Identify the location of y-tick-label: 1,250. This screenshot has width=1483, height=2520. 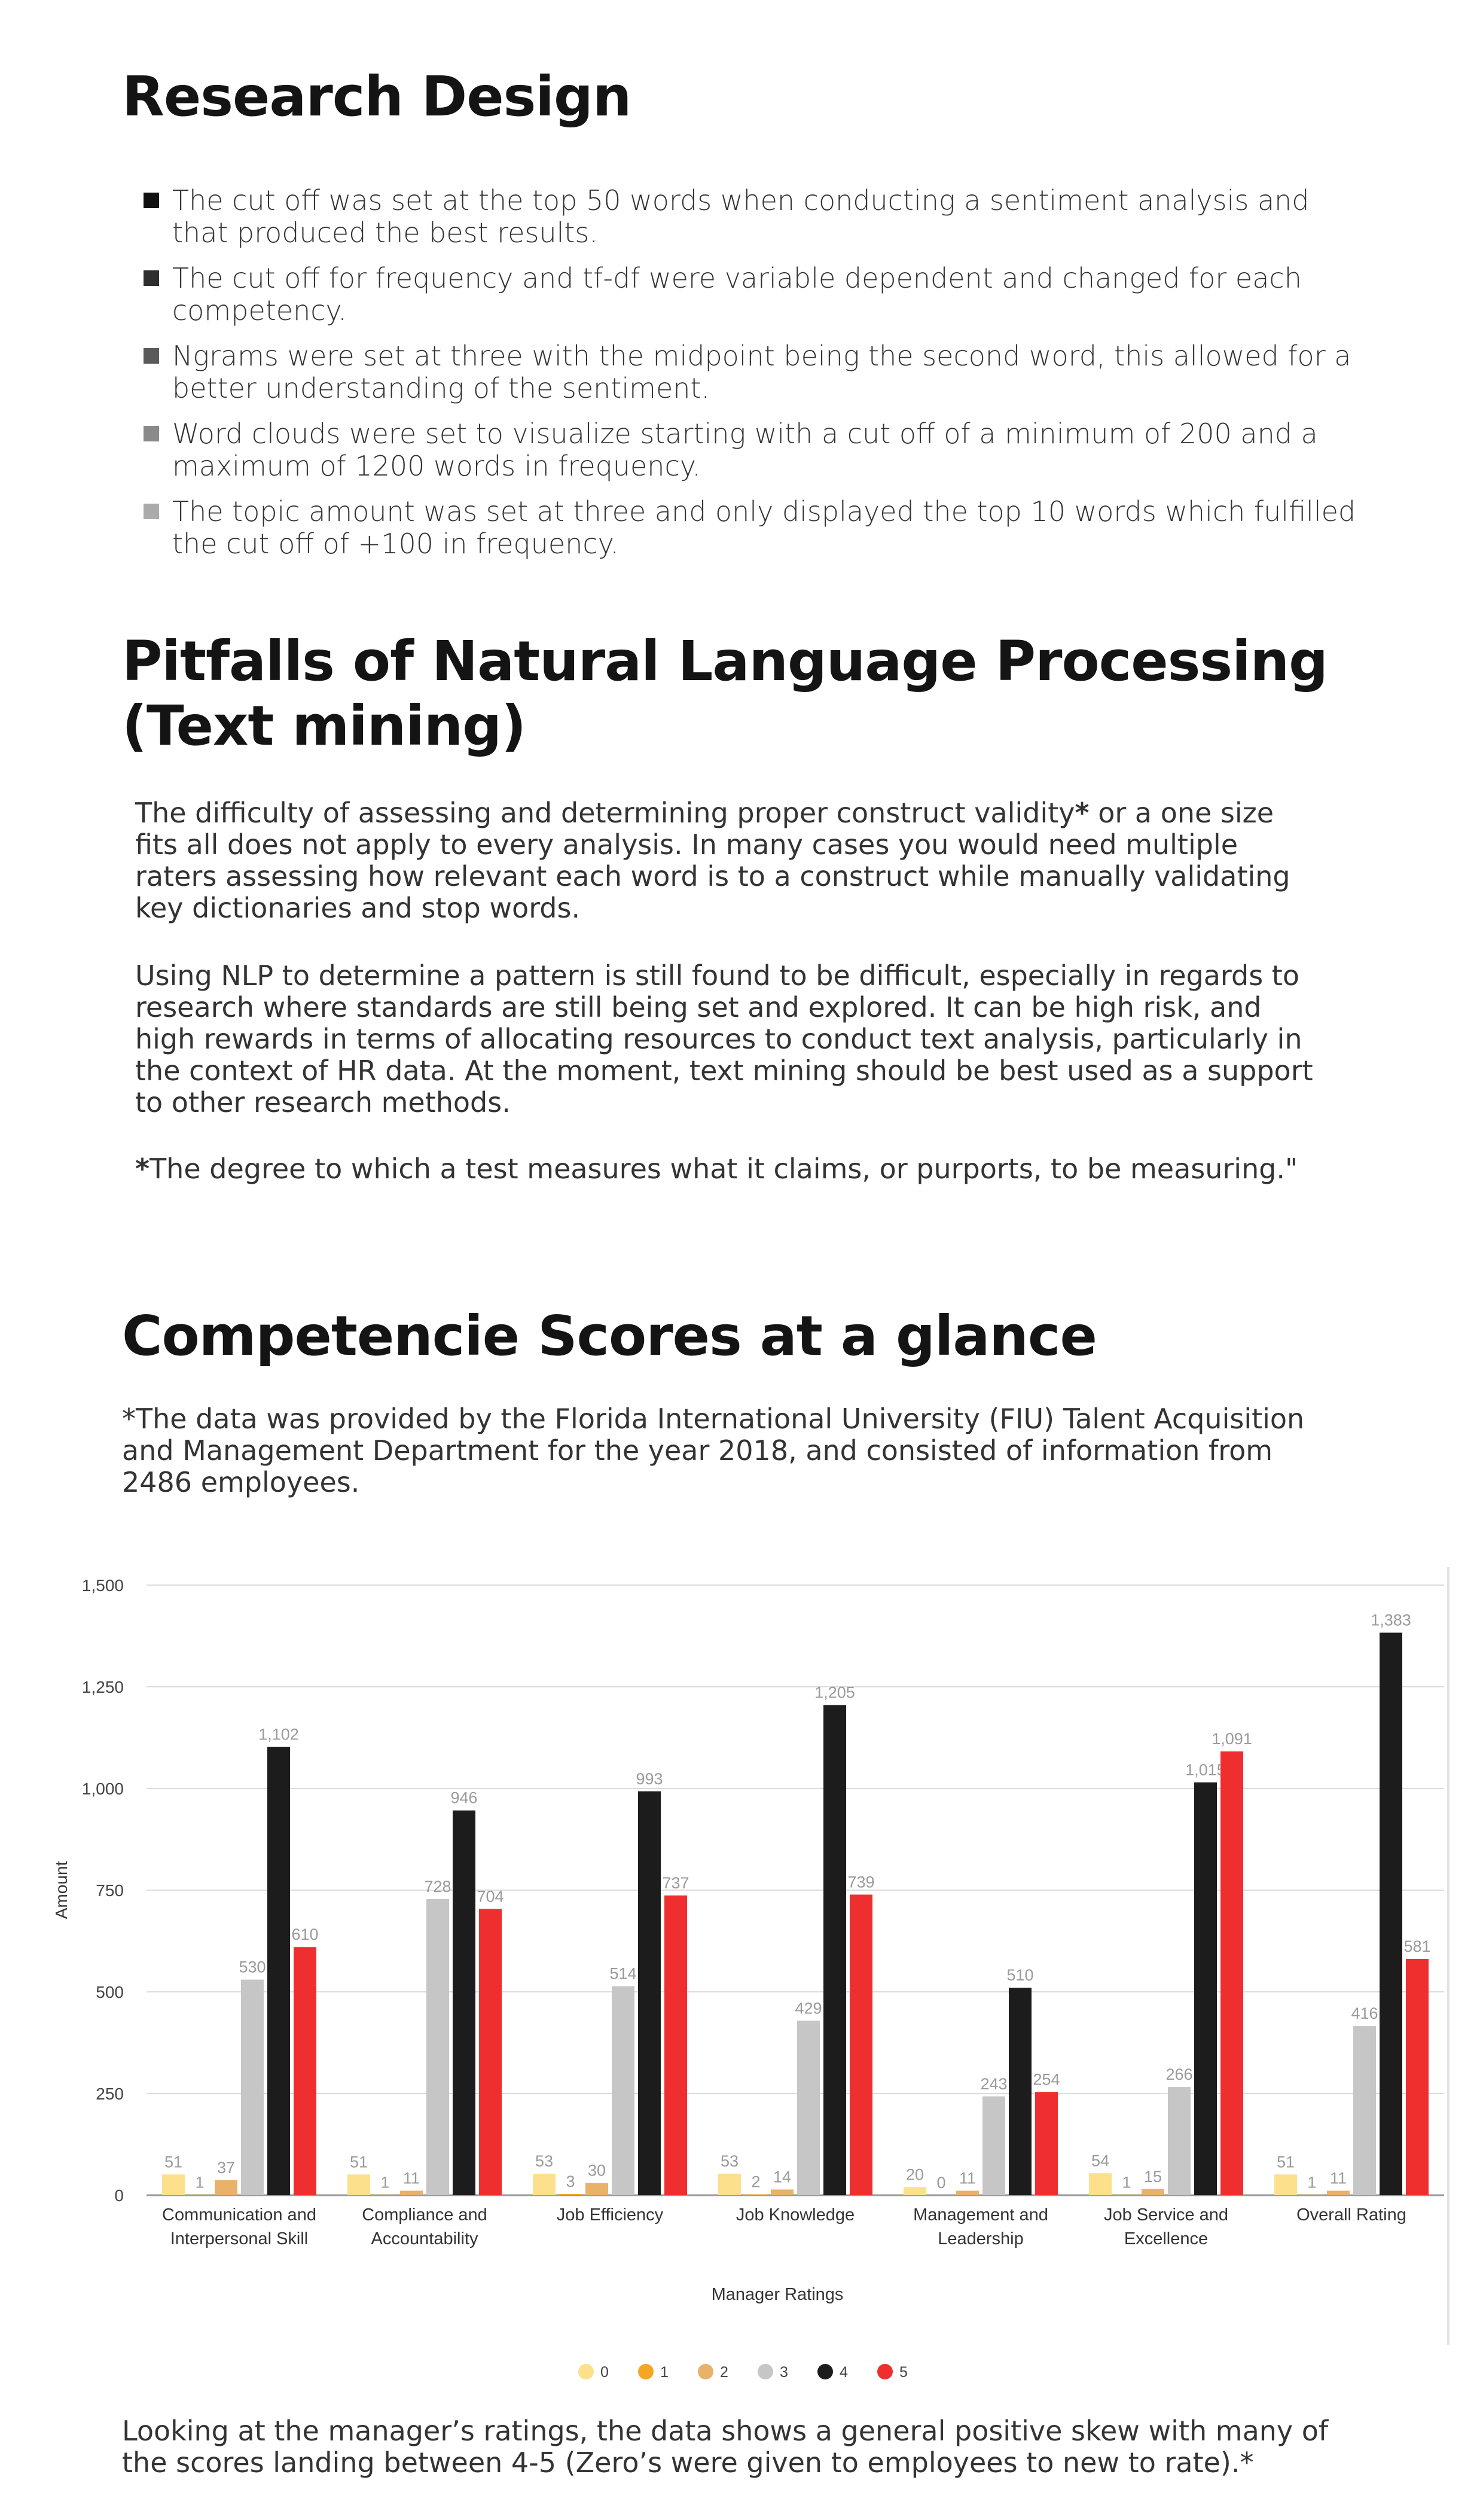
(103, 1687).